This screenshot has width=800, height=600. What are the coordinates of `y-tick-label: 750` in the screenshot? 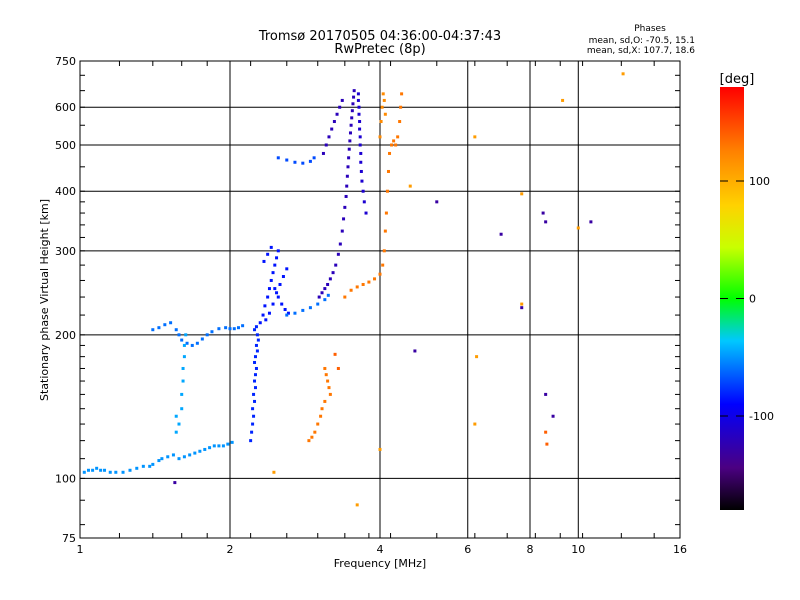 It's located at (65, 61).